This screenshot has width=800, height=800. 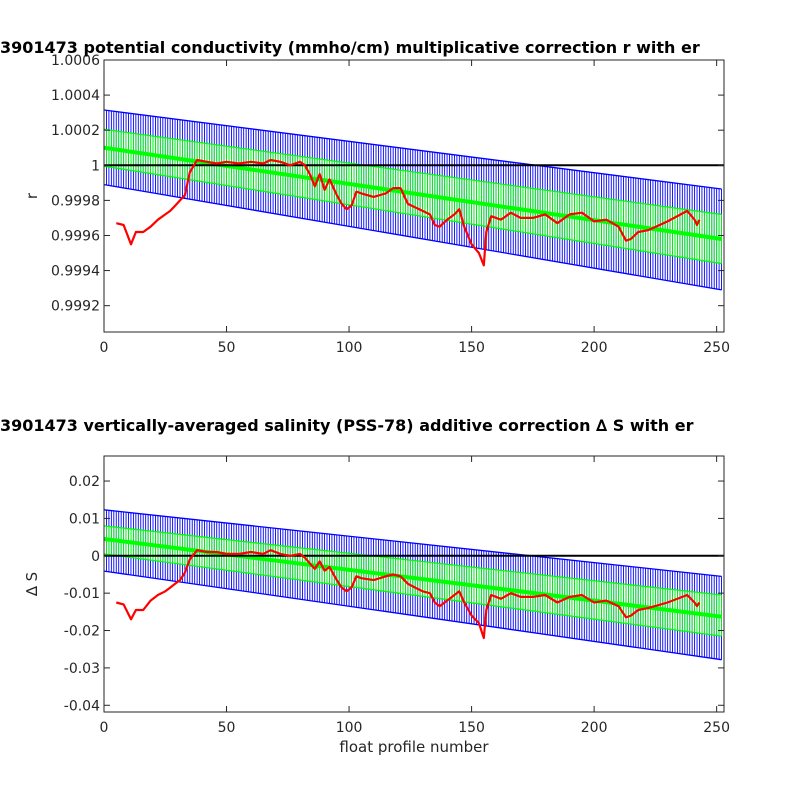 What do you see at coordinates (82, 632) in the screenshot?
I see `y-tick-label: -0.02` at bounding box center [82, 632].